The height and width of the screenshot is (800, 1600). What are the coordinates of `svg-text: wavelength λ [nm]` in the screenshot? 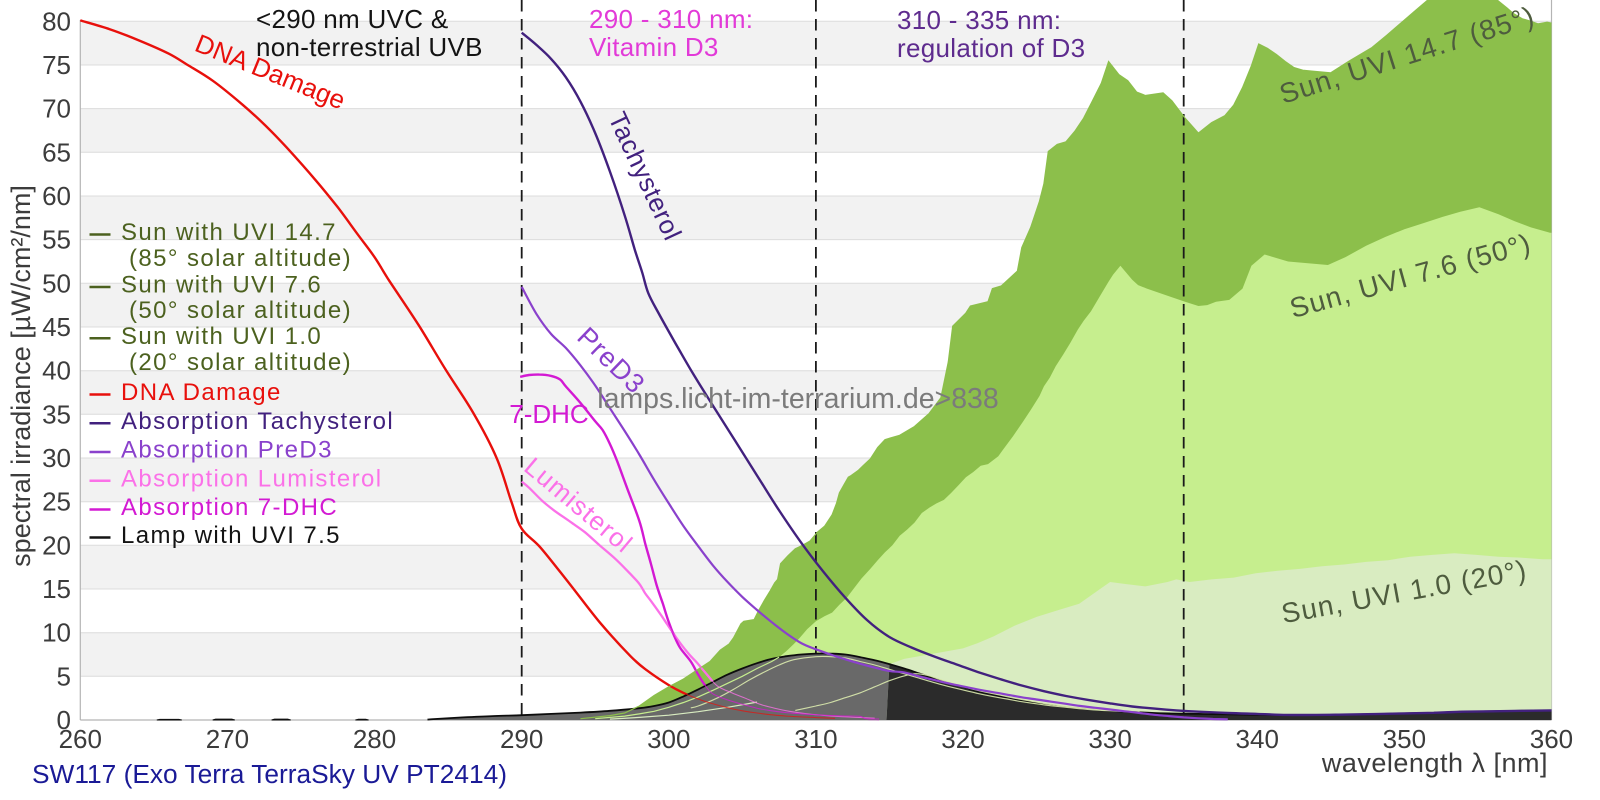 It's located at (1434, 763).